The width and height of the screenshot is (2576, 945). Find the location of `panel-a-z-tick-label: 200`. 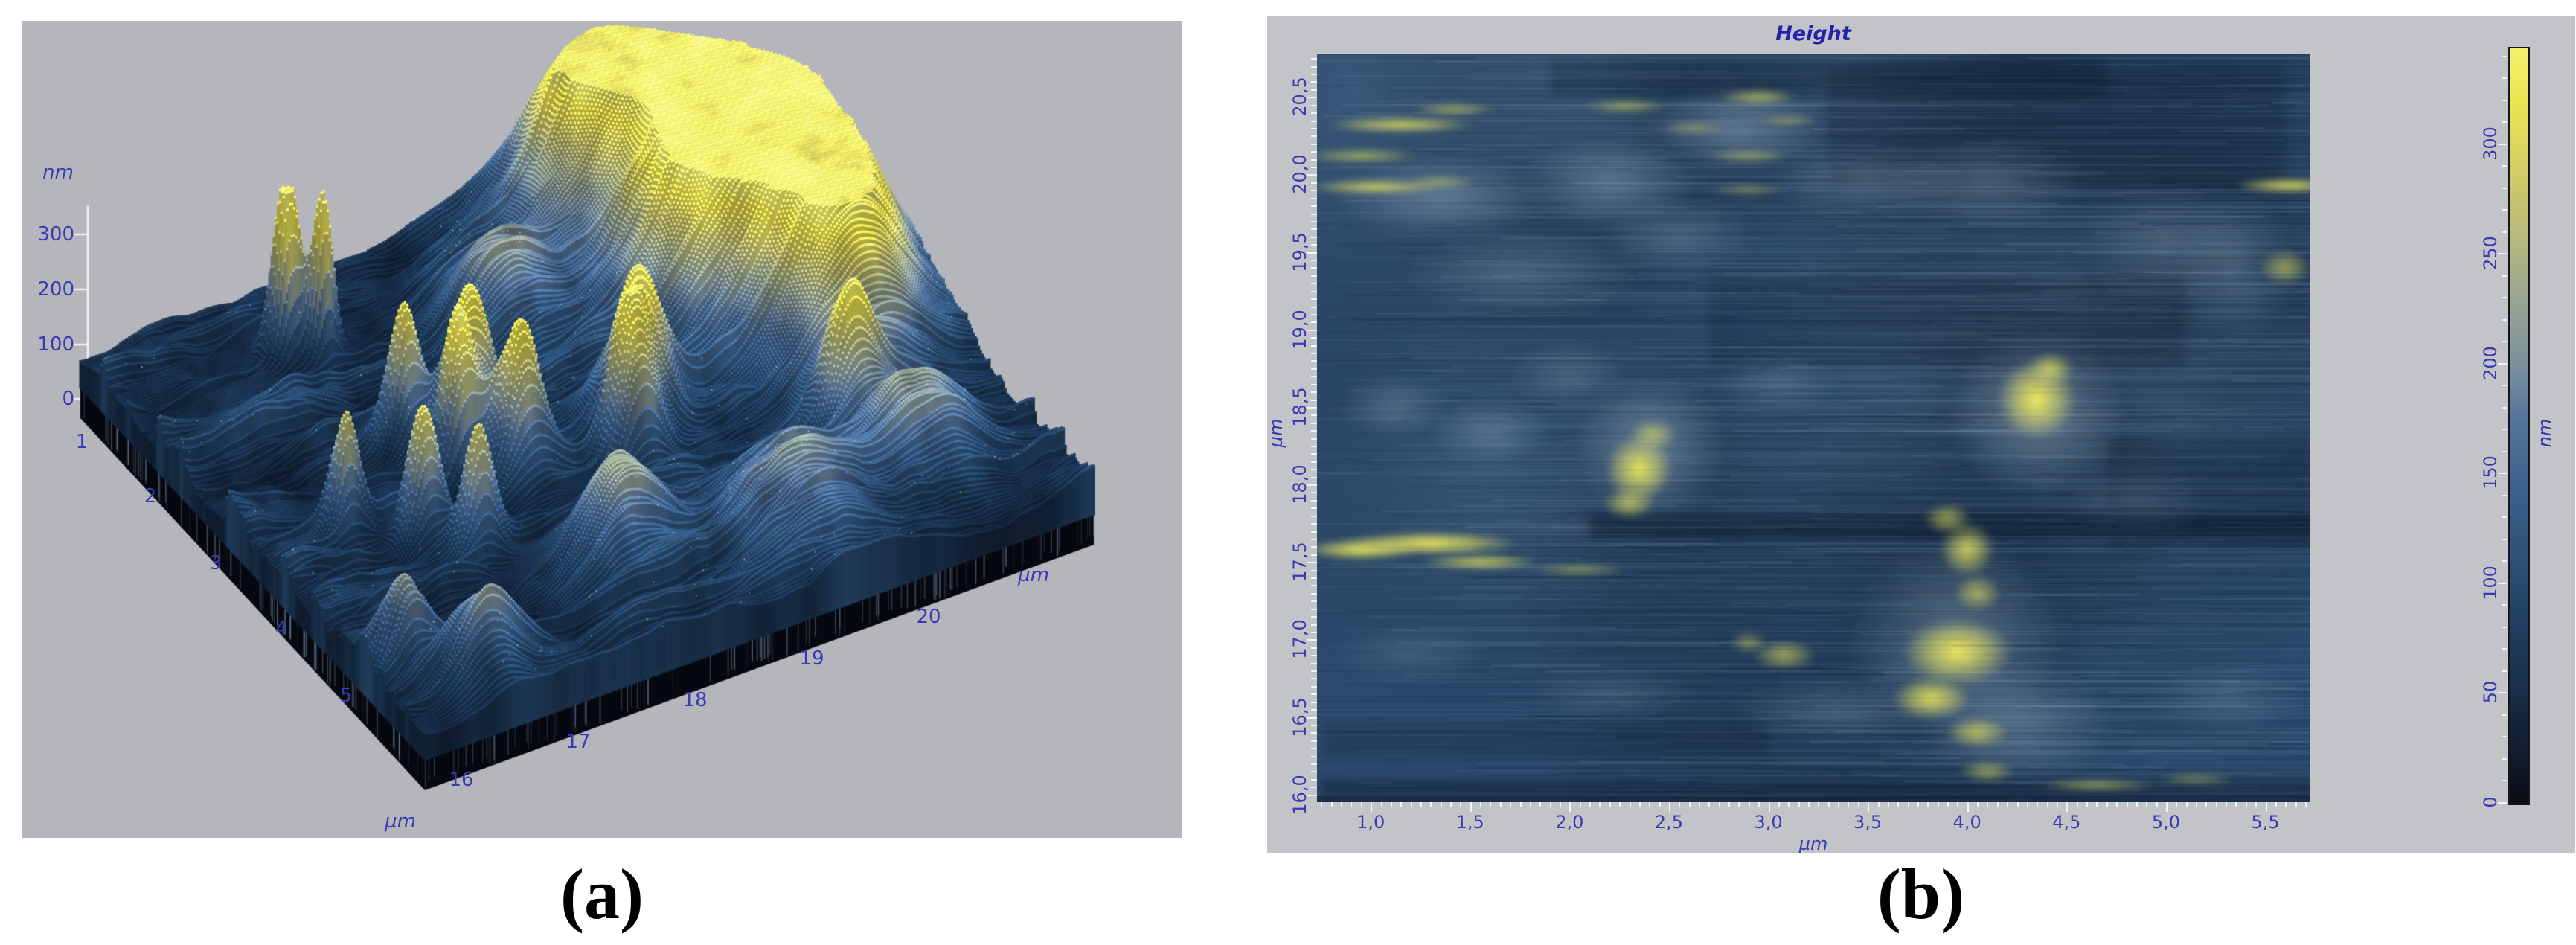

panel-a-z-tick-label: 200 is located at coordinates (55, 289).